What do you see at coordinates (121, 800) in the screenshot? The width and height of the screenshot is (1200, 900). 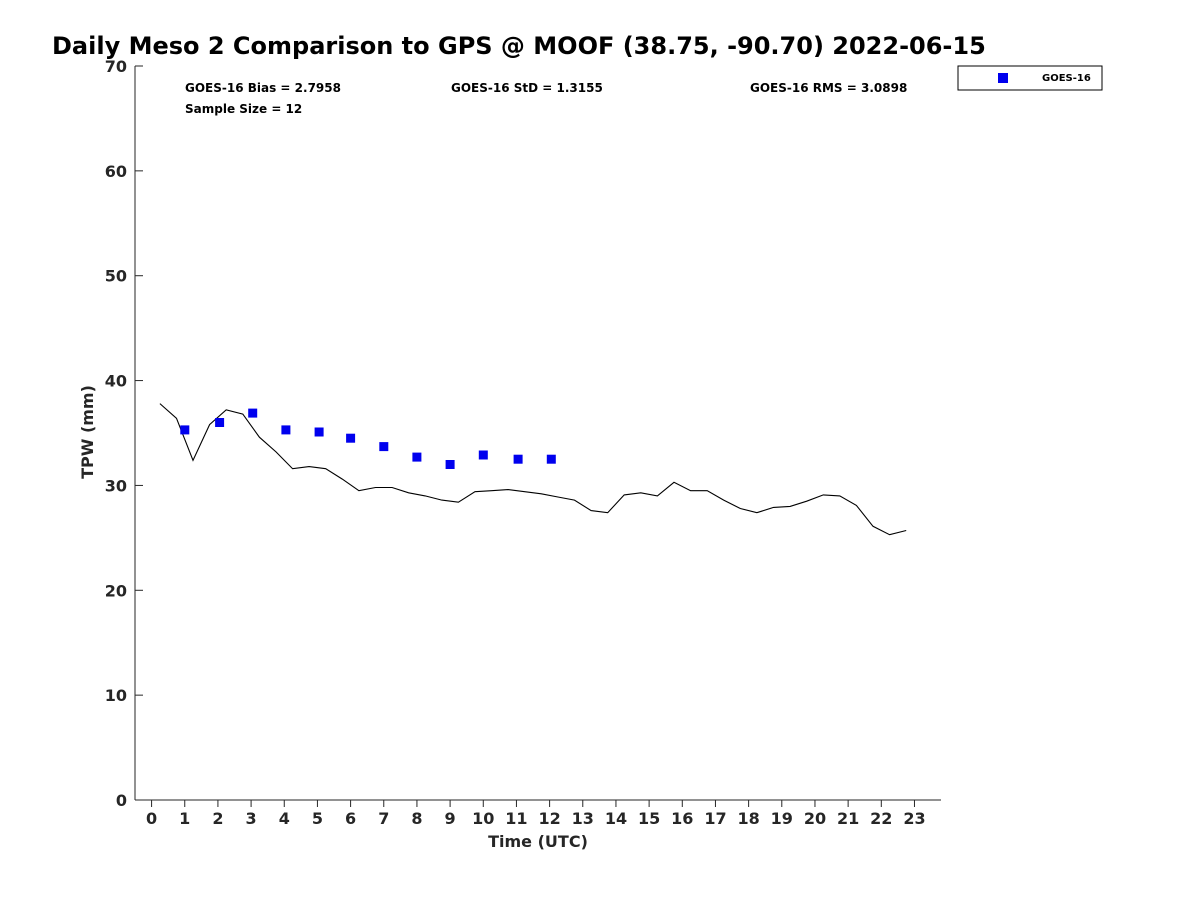 I see `y-tick-label: 0` at bounding box center [121, 800].